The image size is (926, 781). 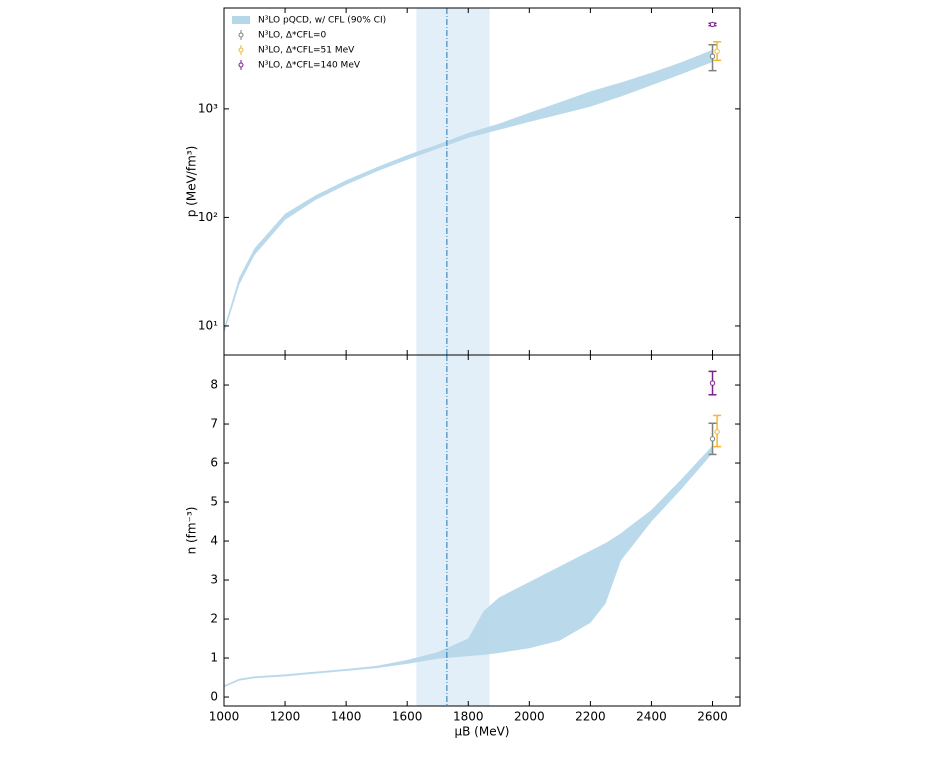 I want to click on x-axis-label: μB (MeV), so click(x=482, y=732).